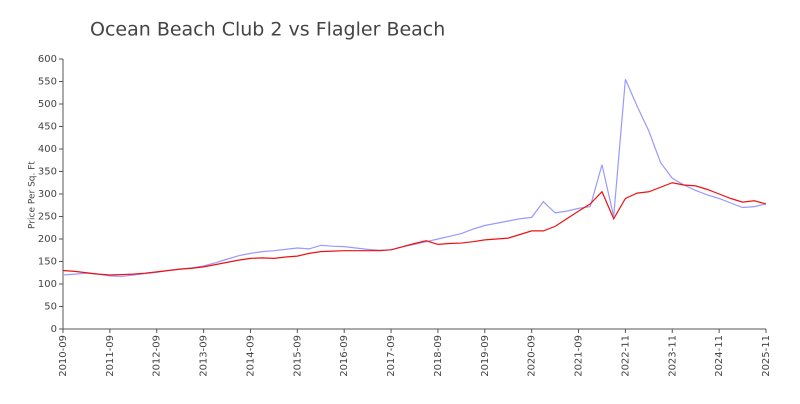  I want to click on x-tick-label: 2018-09, so click(438, 356).